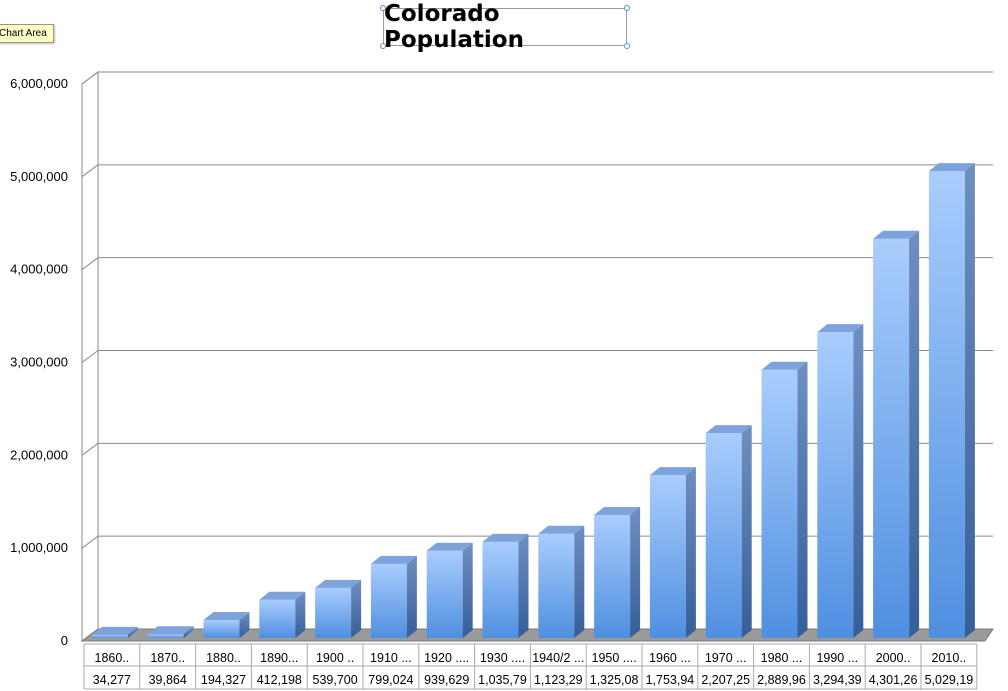  I want to click on data-label: 539,700, so click(335, 680).